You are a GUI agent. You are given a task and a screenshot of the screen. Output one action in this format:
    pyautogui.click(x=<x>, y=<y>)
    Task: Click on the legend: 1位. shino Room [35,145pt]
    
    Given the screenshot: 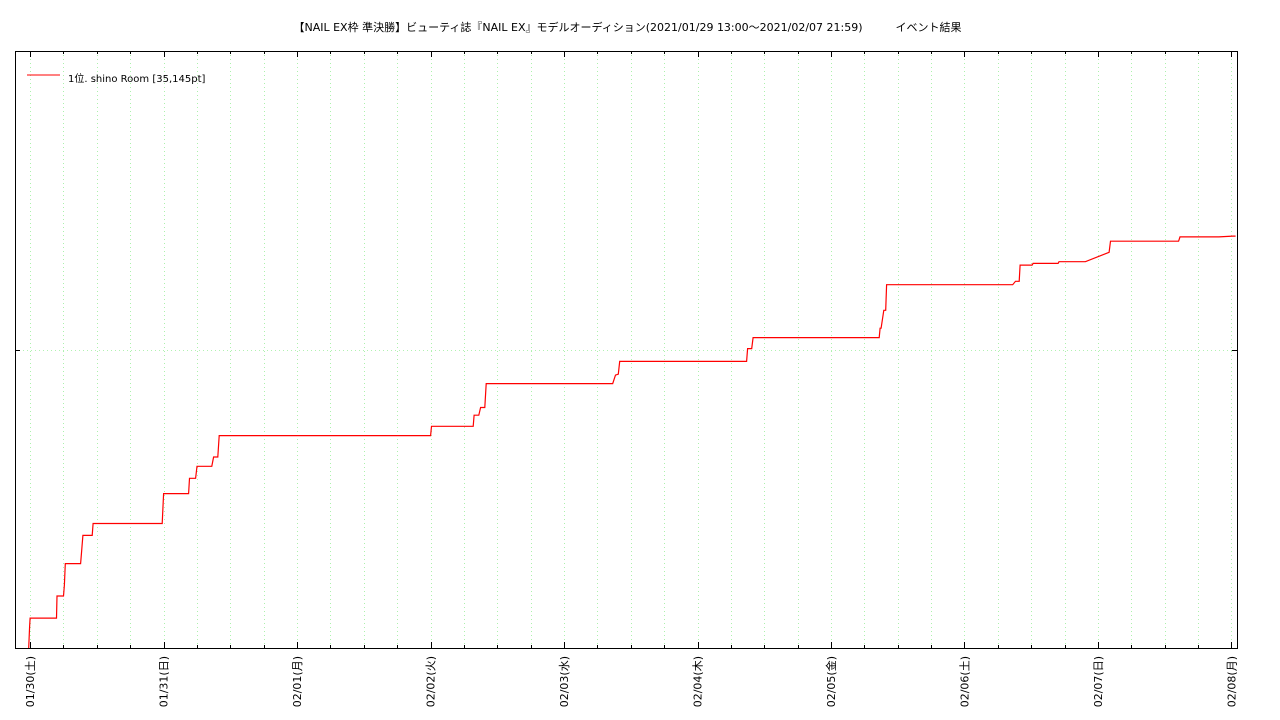 What is the action you would take?
    pyautogui.click(x=116, y=78)
    